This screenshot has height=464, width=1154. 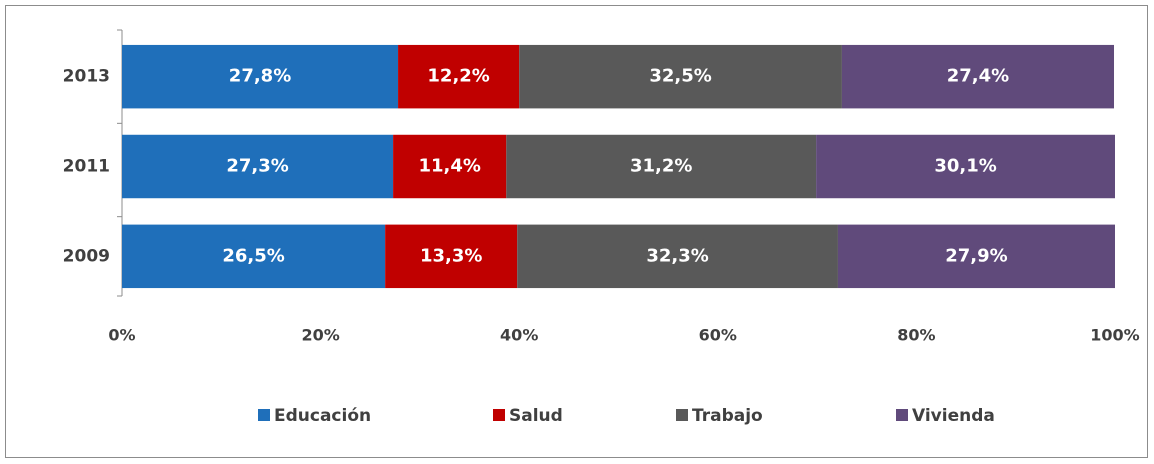 I want to click on data-label: 31,2%, so click(x=661, y=166).